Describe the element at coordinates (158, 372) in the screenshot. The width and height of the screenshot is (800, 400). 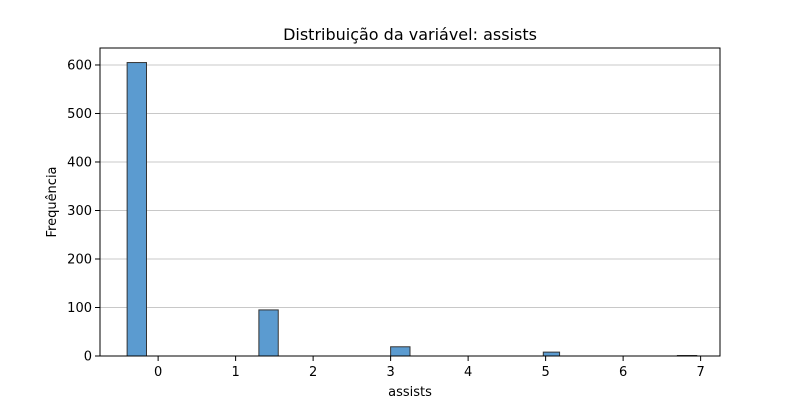
I see `x-tick-label: 0` at that location.